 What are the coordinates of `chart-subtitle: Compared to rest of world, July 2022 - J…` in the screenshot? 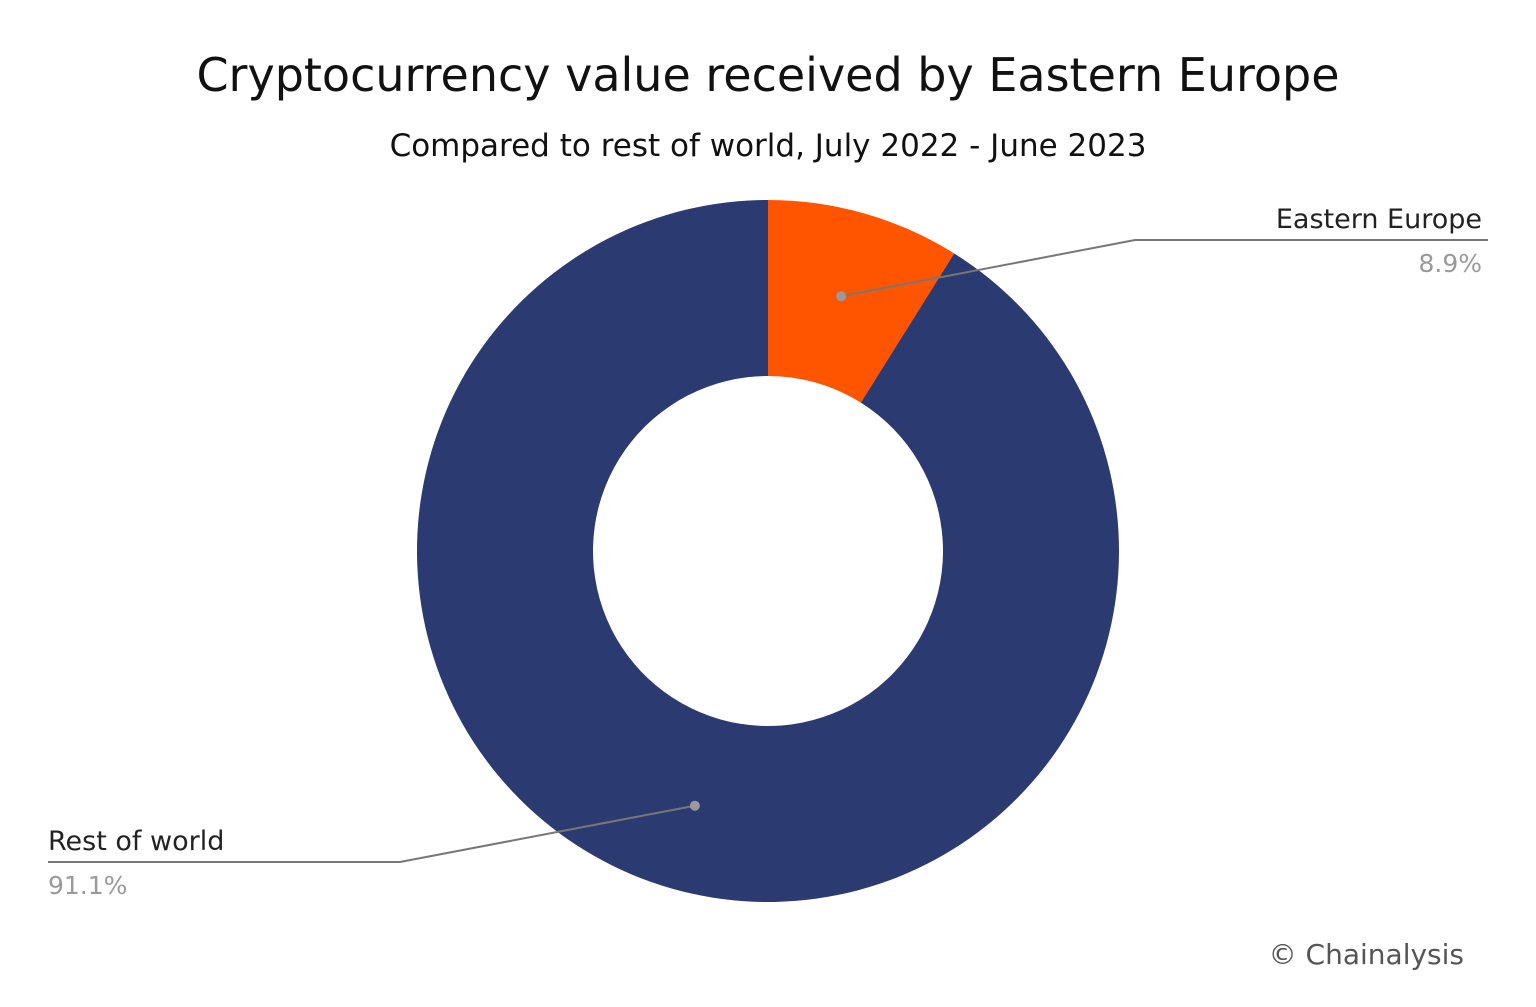 It's located at (768, 146).